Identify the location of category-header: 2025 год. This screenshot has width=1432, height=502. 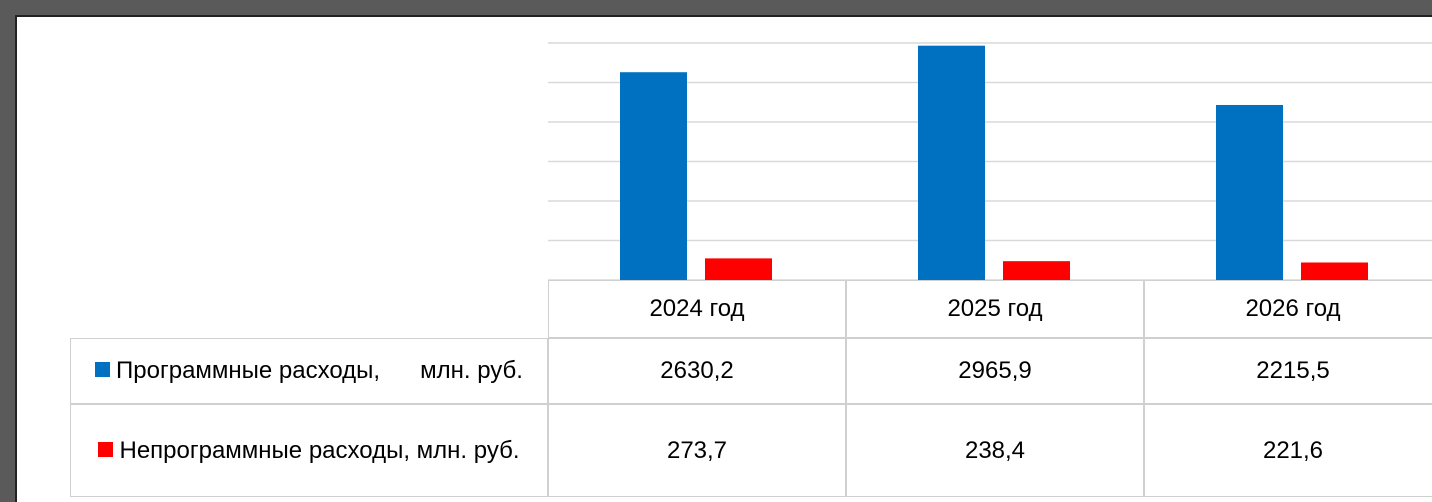
(995, 309).